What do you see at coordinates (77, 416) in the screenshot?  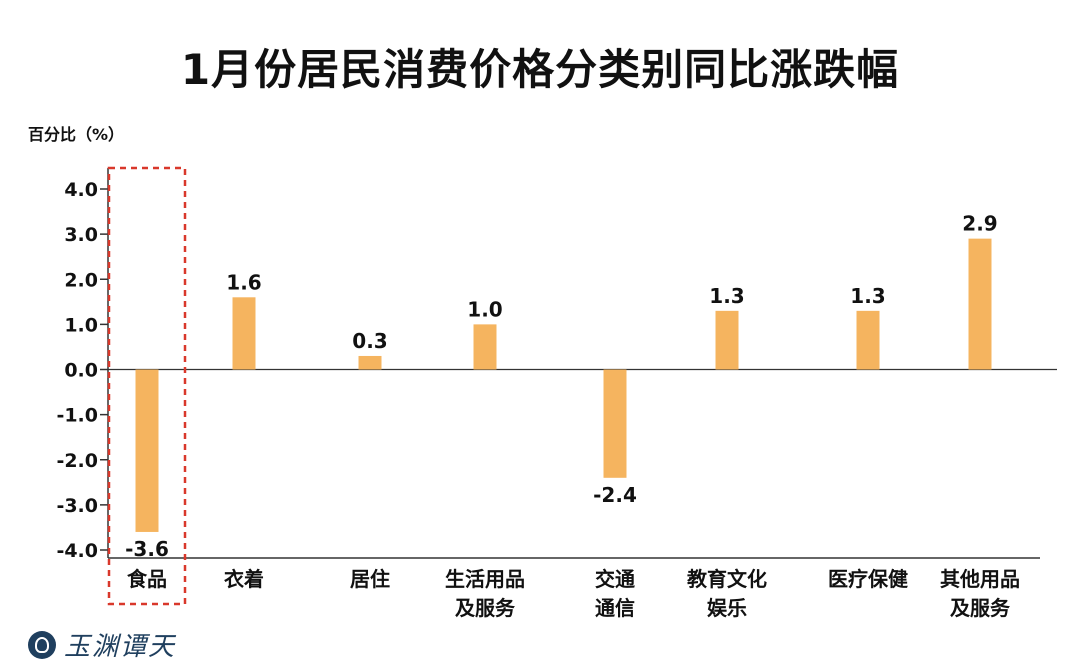 I see `y-tick-label: -1.0` at bounding box center [77, 416].